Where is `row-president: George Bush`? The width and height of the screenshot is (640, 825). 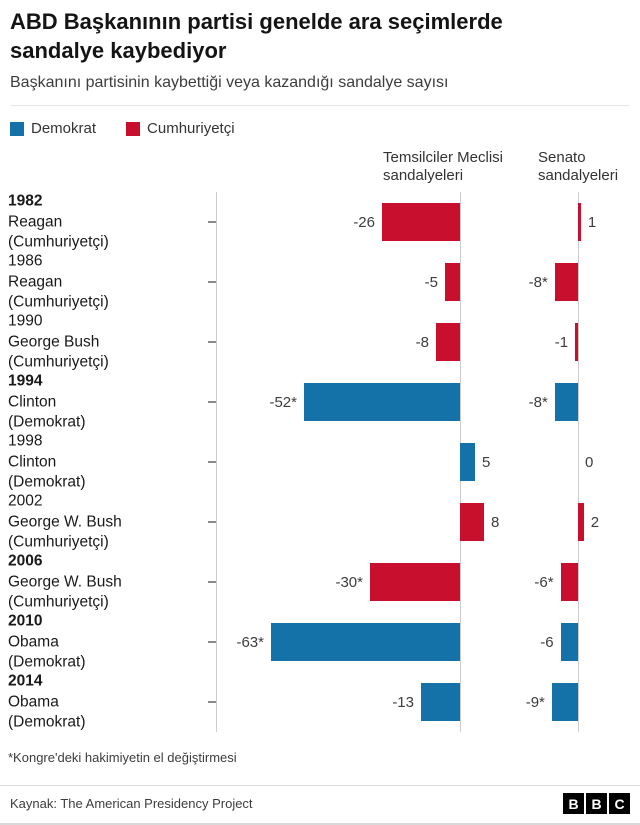
row-president: George Bush is located at coordinates (54, 341).